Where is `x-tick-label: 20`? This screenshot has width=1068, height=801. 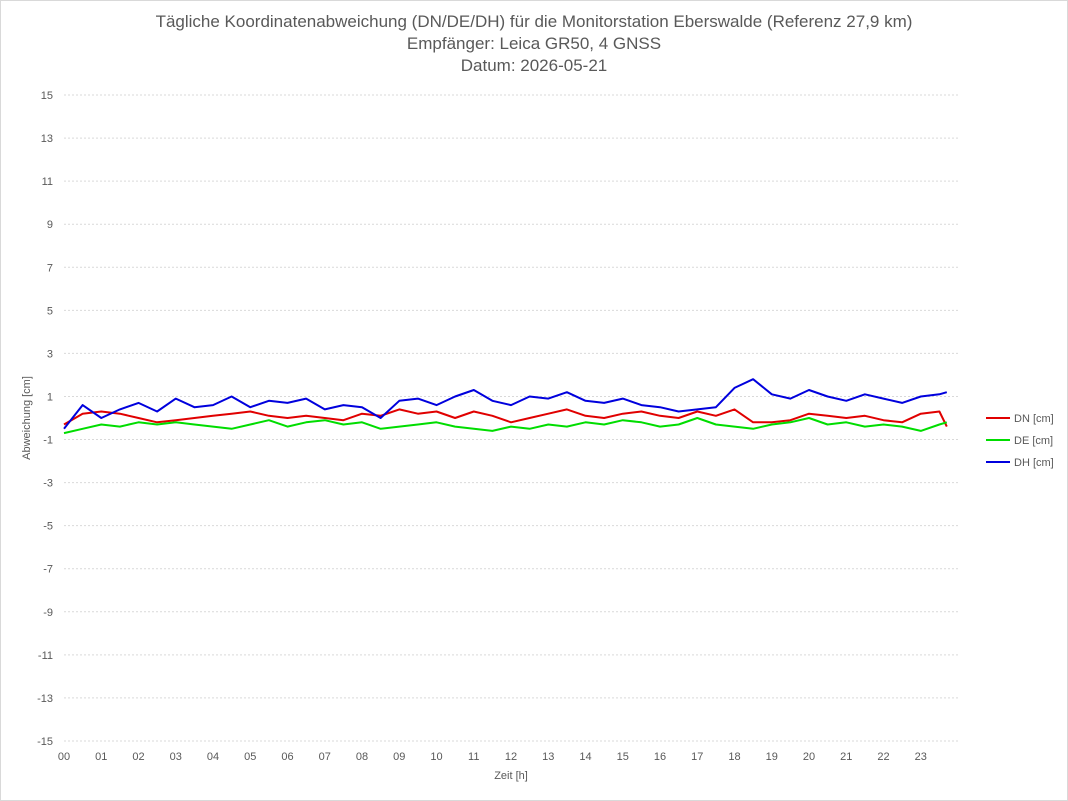 x-tick-label: 20 is located at coordinates (809, 757).